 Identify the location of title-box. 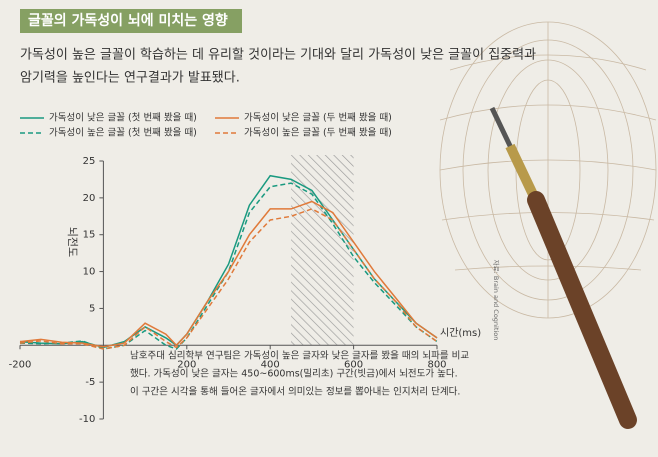
(131, 21).